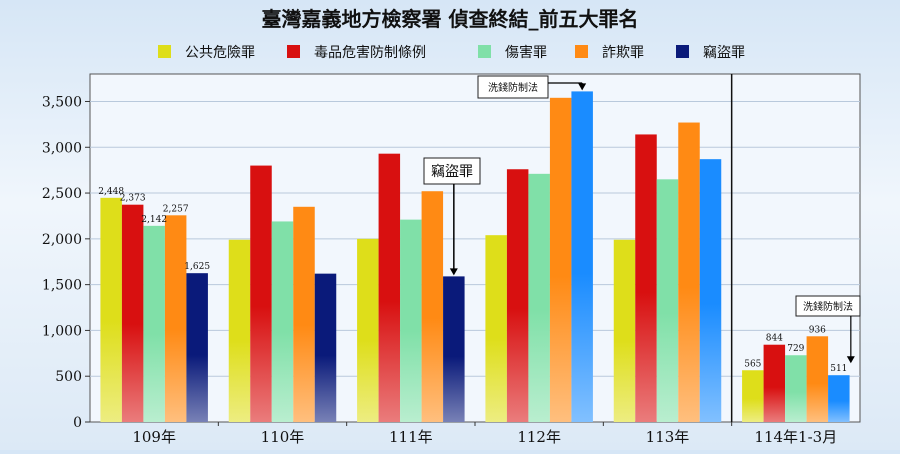 The width and height of the screenshot is (900, 454). What do you see at coordinates (411, 437) in the screenshot?
I see `x-tick-label: 111年` at bounding box center [411, 437].